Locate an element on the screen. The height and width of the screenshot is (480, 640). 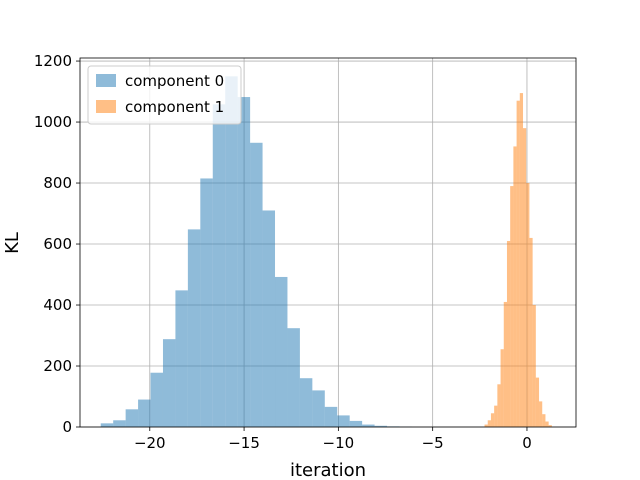
y-tick-label: 800 is located at coordinates (57, 183).